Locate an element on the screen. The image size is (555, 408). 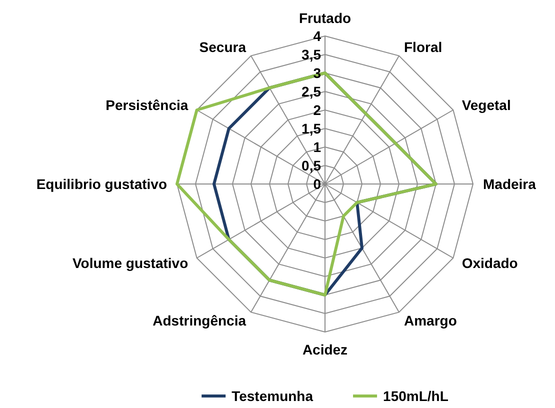
y-tick-label: 3,5 is located at coordinates (312, 54).